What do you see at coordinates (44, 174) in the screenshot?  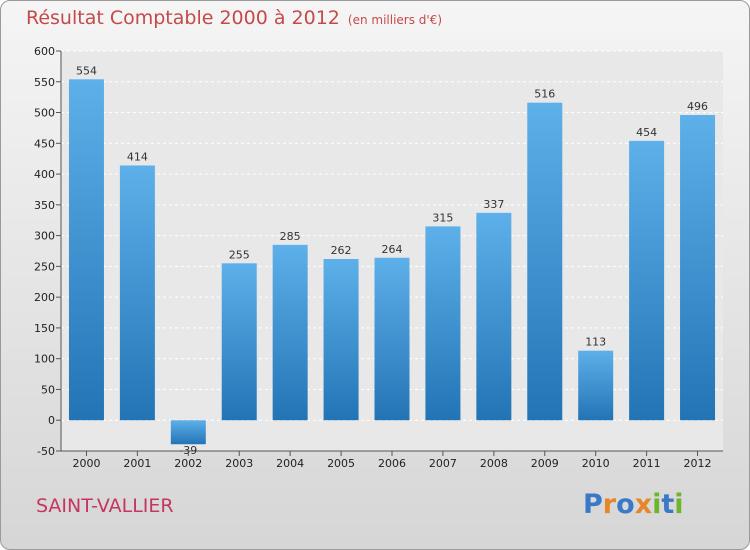 I see `y-tick-label: 400` at bounding box center [44, 174].